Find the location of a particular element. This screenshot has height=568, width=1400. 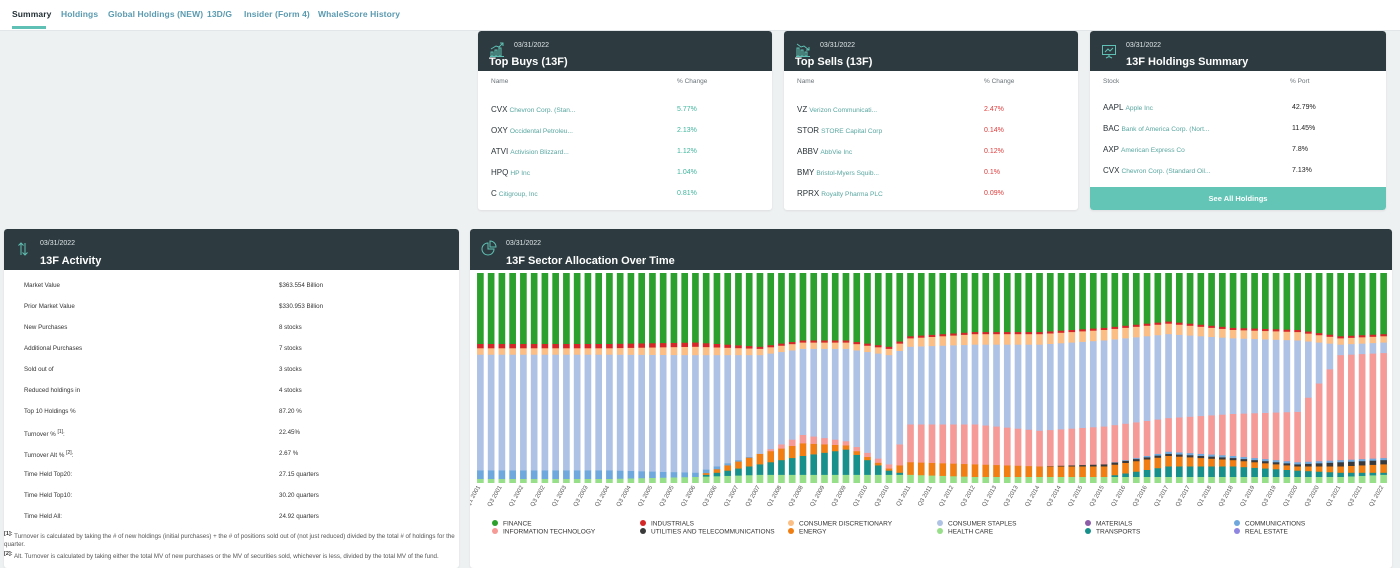

footnote-ref-1: [1] is located at coordinates (60, 432).